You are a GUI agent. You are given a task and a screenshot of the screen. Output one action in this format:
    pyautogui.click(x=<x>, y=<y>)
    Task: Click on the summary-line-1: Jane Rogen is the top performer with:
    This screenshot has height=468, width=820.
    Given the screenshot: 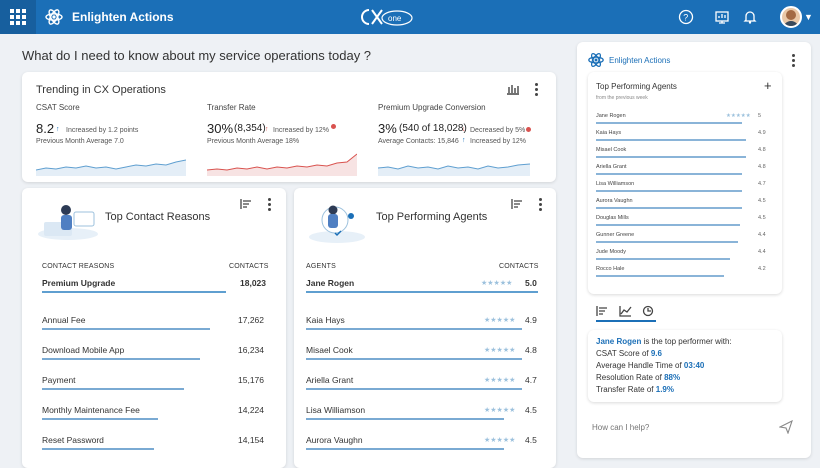 What is the action you would take?
    pyautogui.click(x=664, y=341)
    